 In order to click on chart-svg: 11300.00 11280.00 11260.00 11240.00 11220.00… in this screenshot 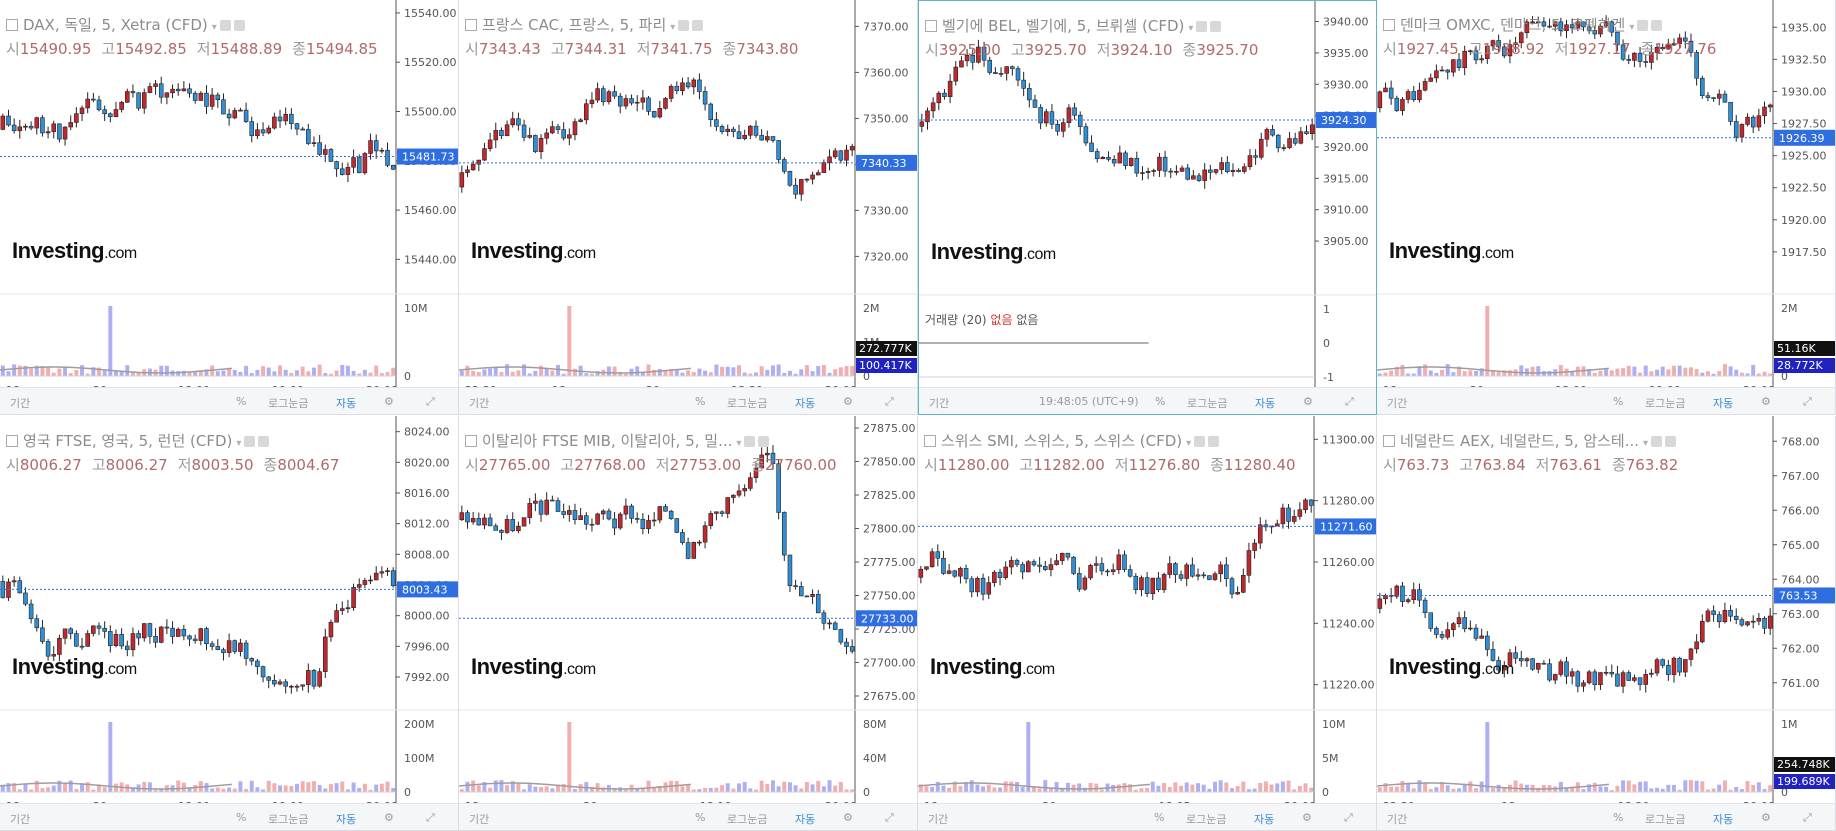, I will do `click(1147, 623)`.